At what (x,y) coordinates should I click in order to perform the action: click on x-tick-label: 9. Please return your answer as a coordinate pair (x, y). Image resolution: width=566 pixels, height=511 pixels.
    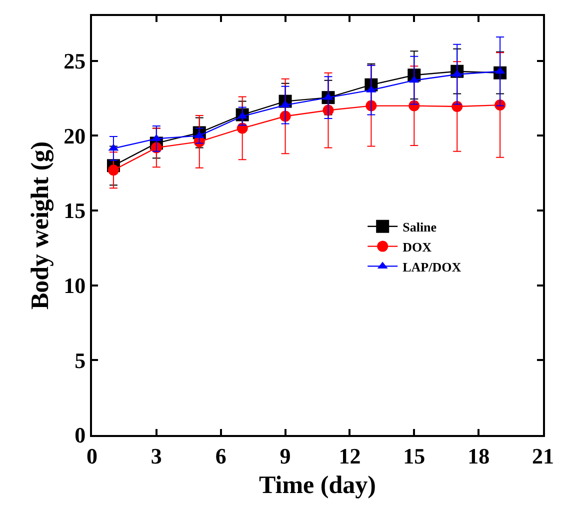
    Looking at the image, I should click on (285, 455).